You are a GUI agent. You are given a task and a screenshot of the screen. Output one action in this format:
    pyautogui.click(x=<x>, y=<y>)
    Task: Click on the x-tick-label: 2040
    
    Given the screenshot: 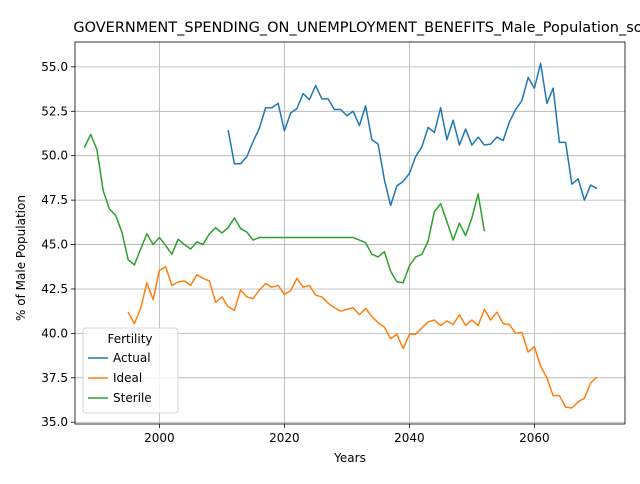 What is the action you would take?
    pyautogui.click(x=409, y=438)
    